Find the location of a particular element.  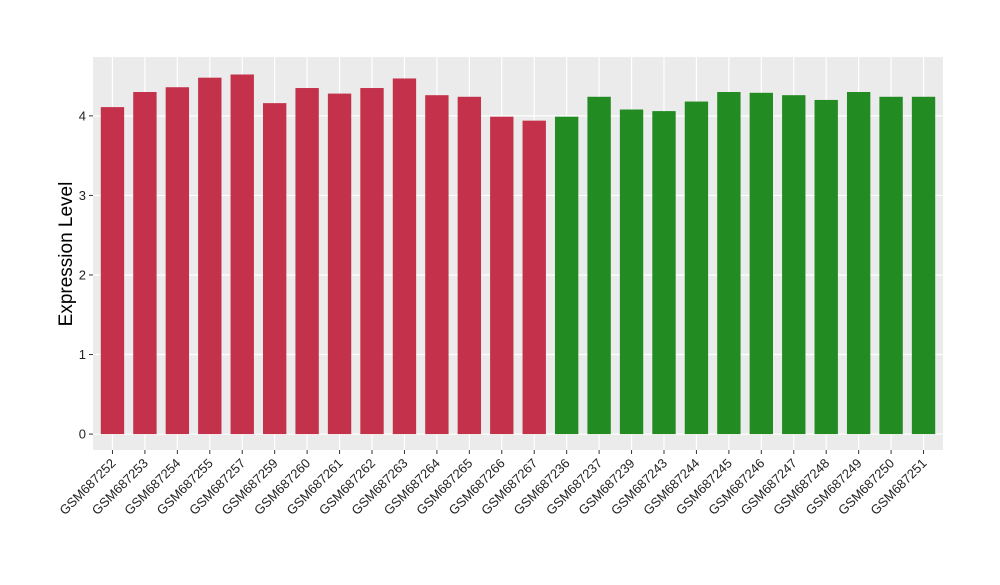

y-tick-label: 0 is located at coordinates (82, 434).